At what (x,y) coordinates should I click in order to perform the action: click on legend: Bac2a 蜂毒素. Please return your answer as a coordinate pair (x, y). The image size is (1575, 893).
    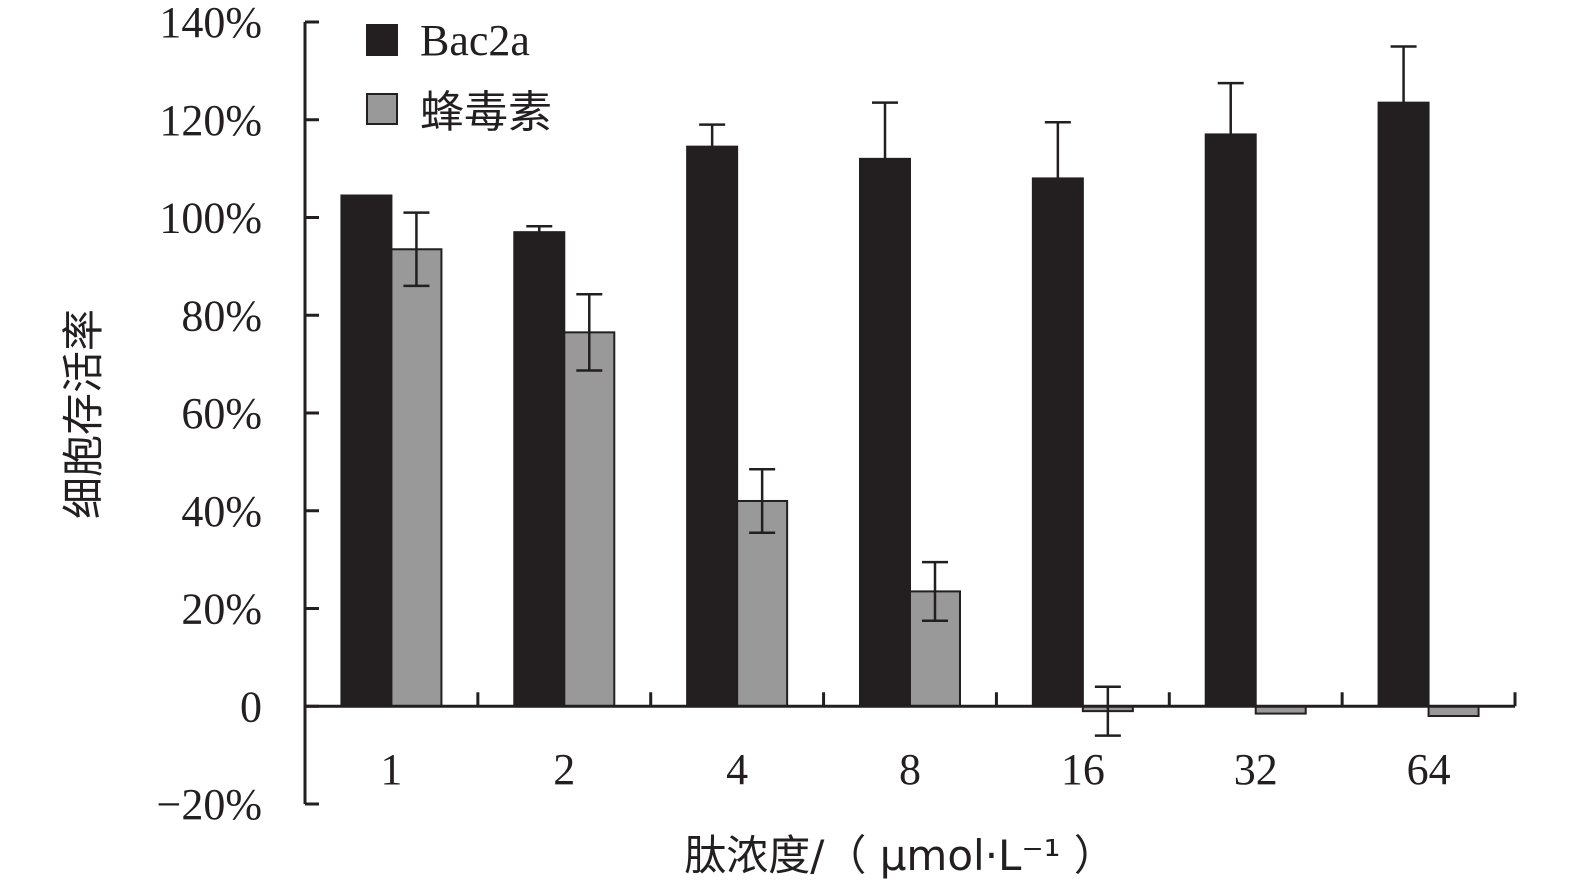
    Looking at the image, I should click on (459, 76).